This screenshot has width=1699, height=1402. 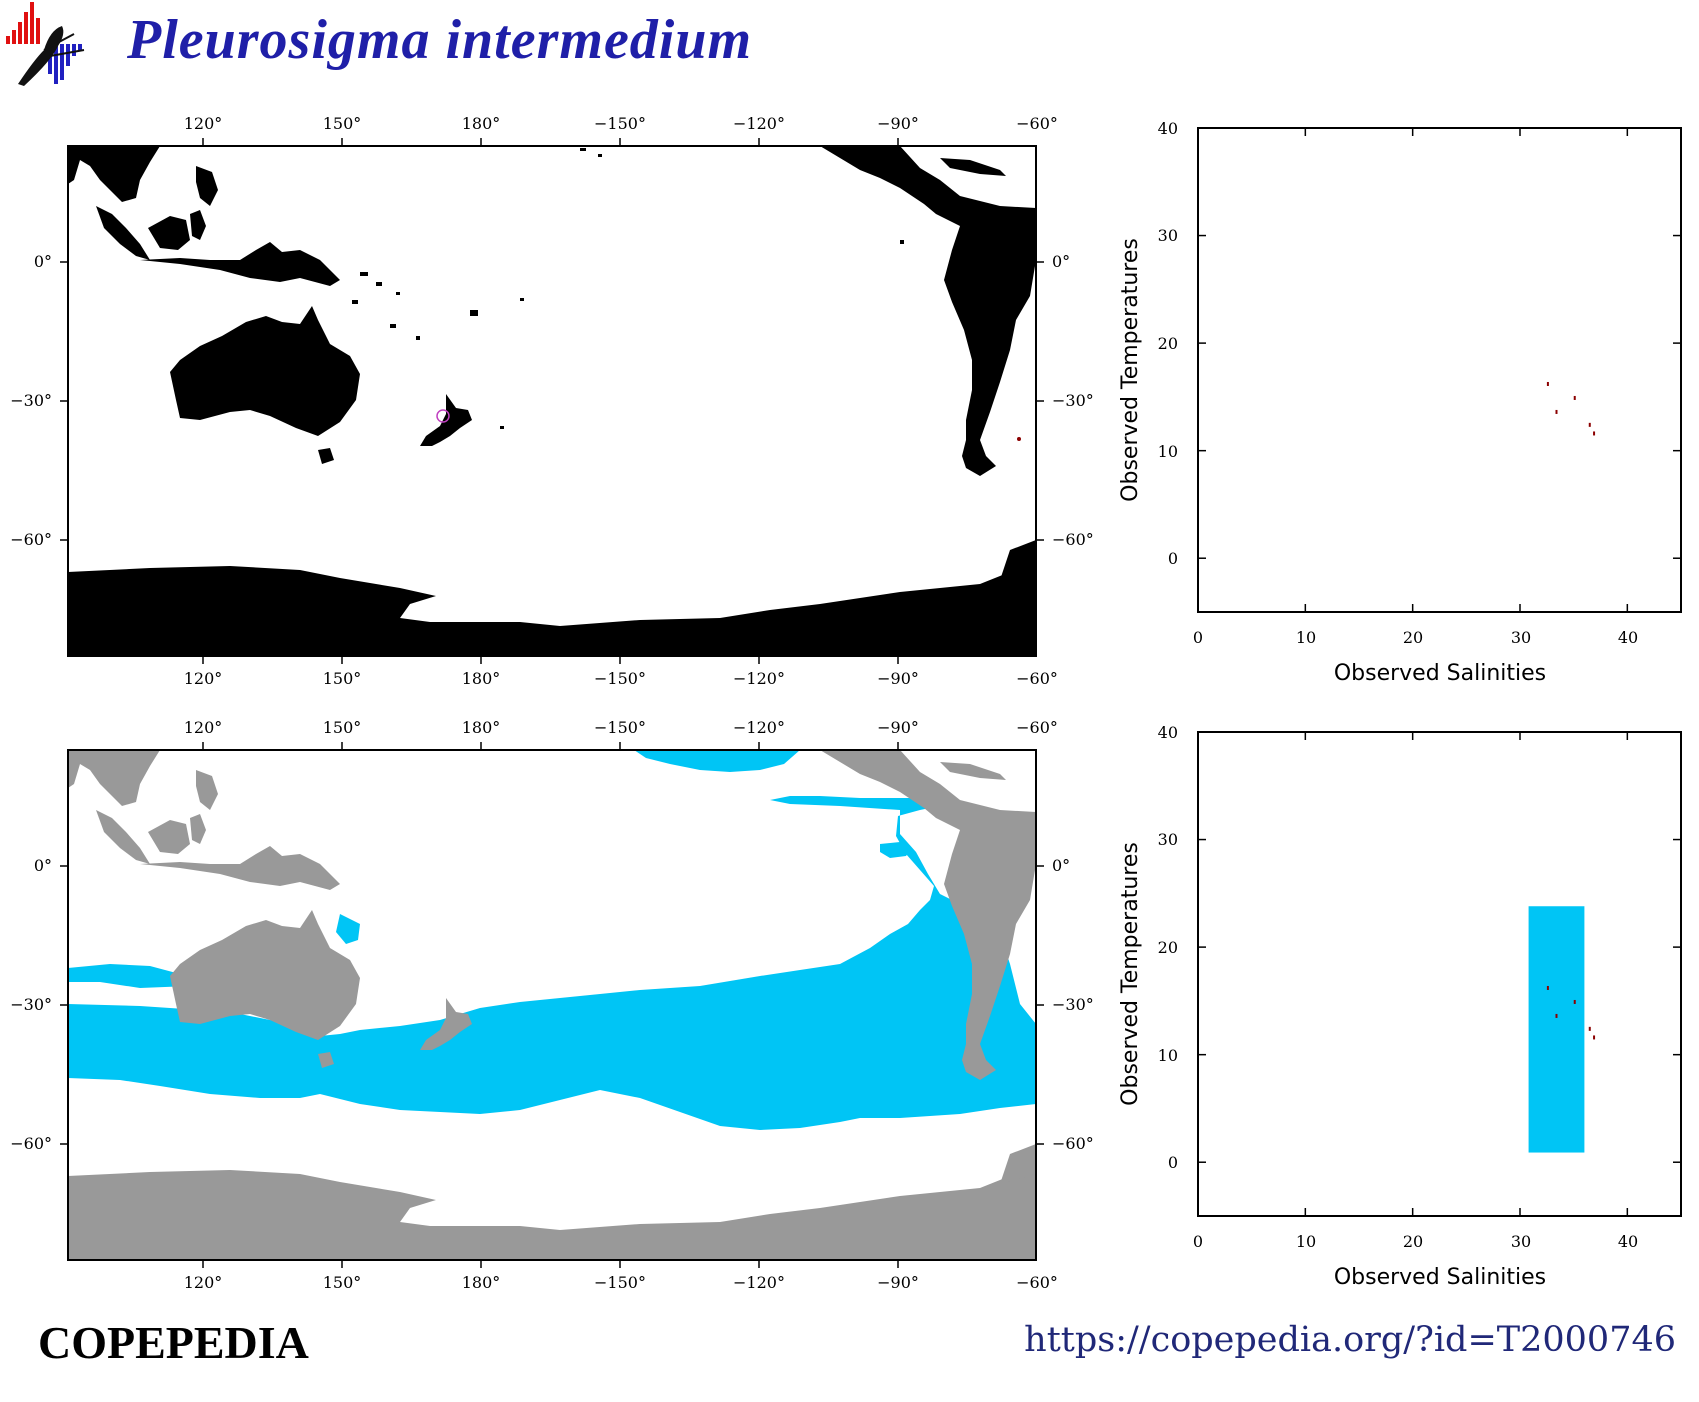 What do you see at coordinates (440, 40) in the screenshot?
I see `page-title: Pleurosigma intermedium` at bounding box center [440, 40].